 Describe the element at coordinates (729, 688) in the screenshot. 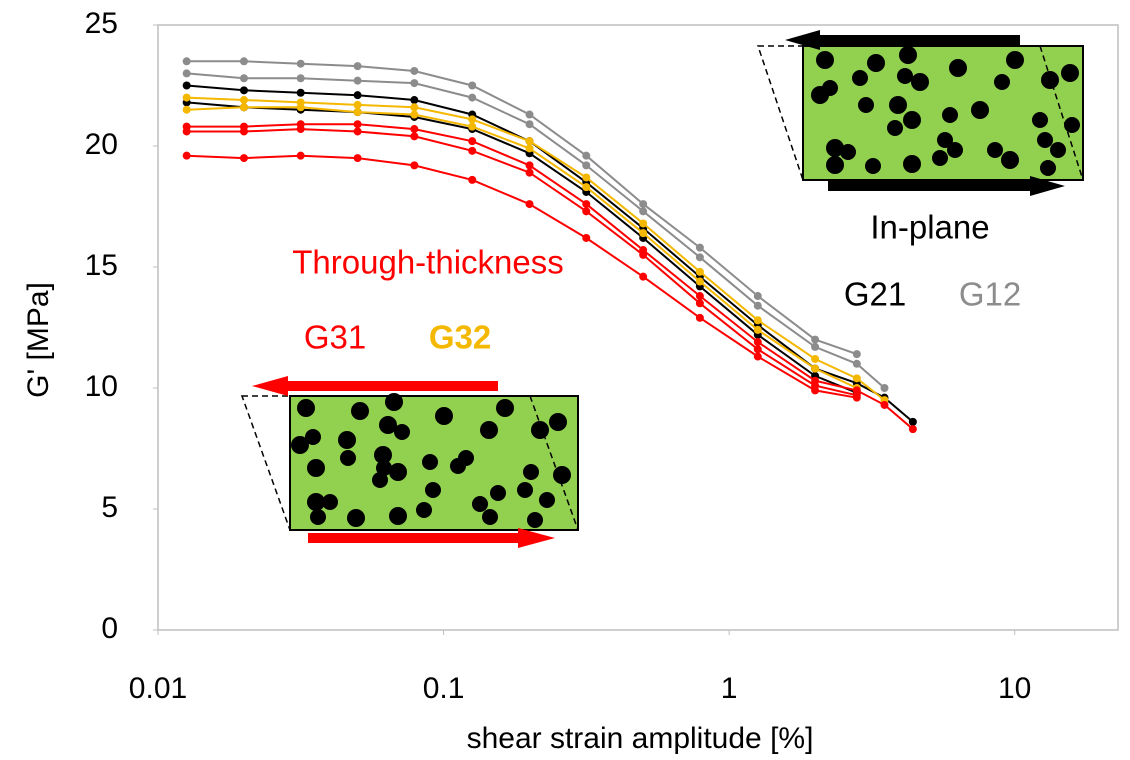

I see `x-tick-label: 1` at that location.